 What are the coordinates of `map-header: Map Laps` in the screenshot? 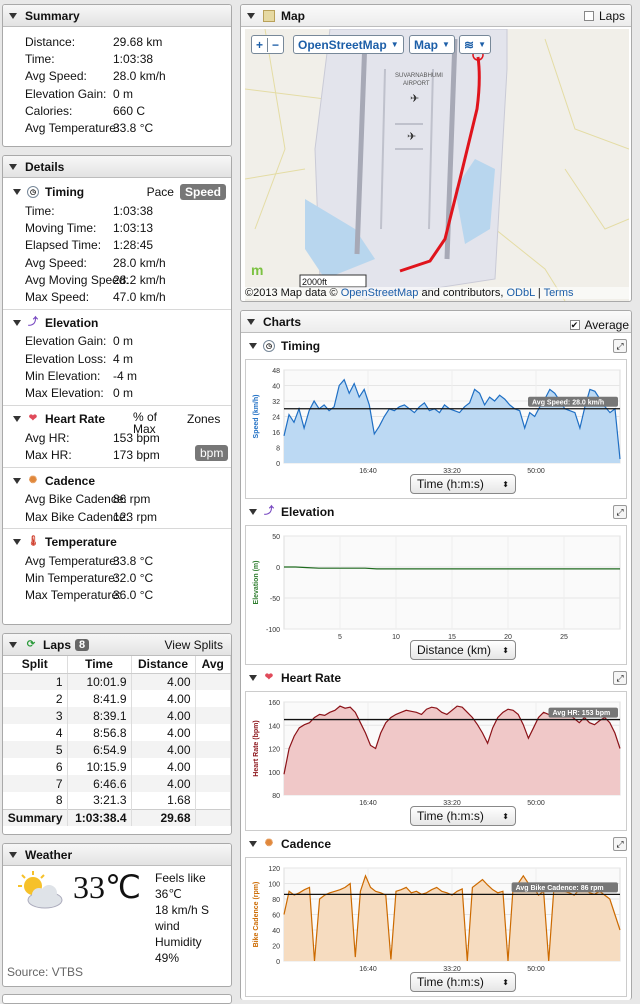 It's located at (436, 16).